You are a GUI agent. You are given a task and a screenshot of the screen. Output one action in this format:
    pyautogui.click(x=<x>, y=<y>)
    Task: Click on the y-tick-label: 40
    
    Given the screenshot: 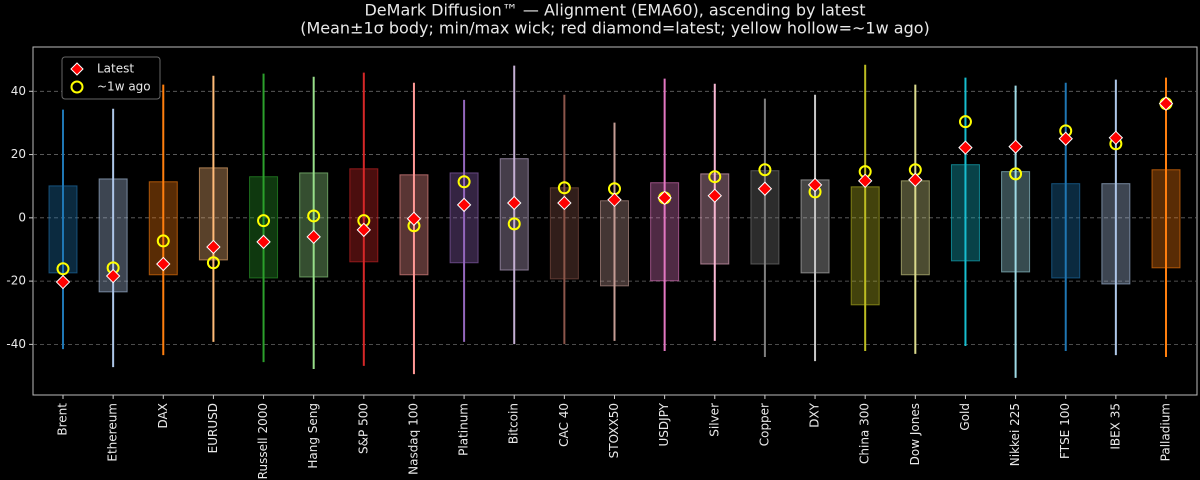 What is the action you would take?
    pyautogui.click(x=18, y=91)
    